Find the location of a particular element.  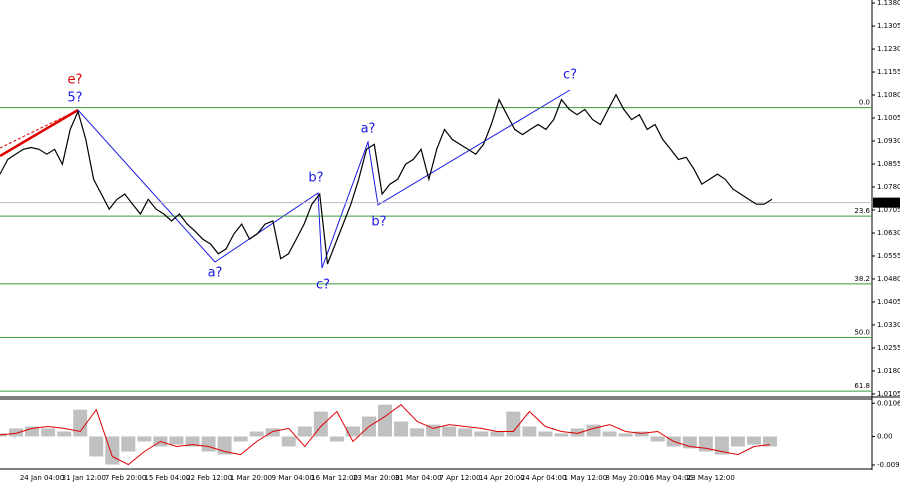

x-tick-label: 1 May 12:00 is located at coordinates (586, 478).